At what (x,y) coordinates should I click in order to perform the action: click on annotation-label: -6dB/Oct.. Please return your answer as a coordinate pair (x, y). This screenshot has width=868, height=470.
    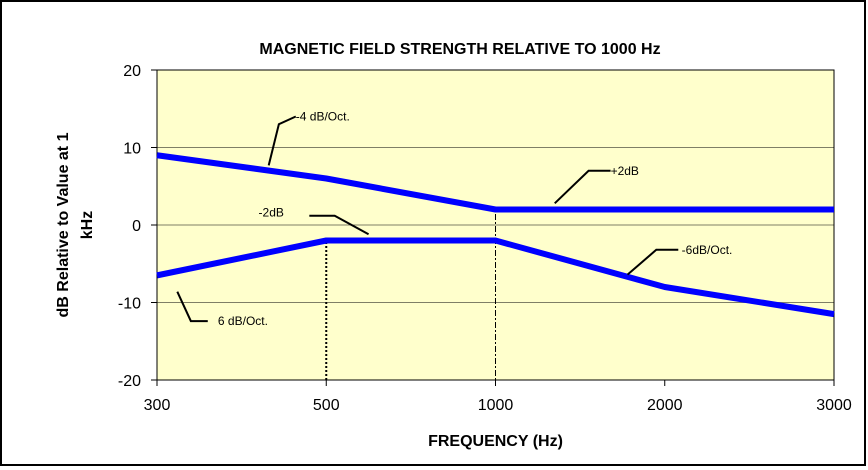
    Looking at the image, I should click on (707, 250).